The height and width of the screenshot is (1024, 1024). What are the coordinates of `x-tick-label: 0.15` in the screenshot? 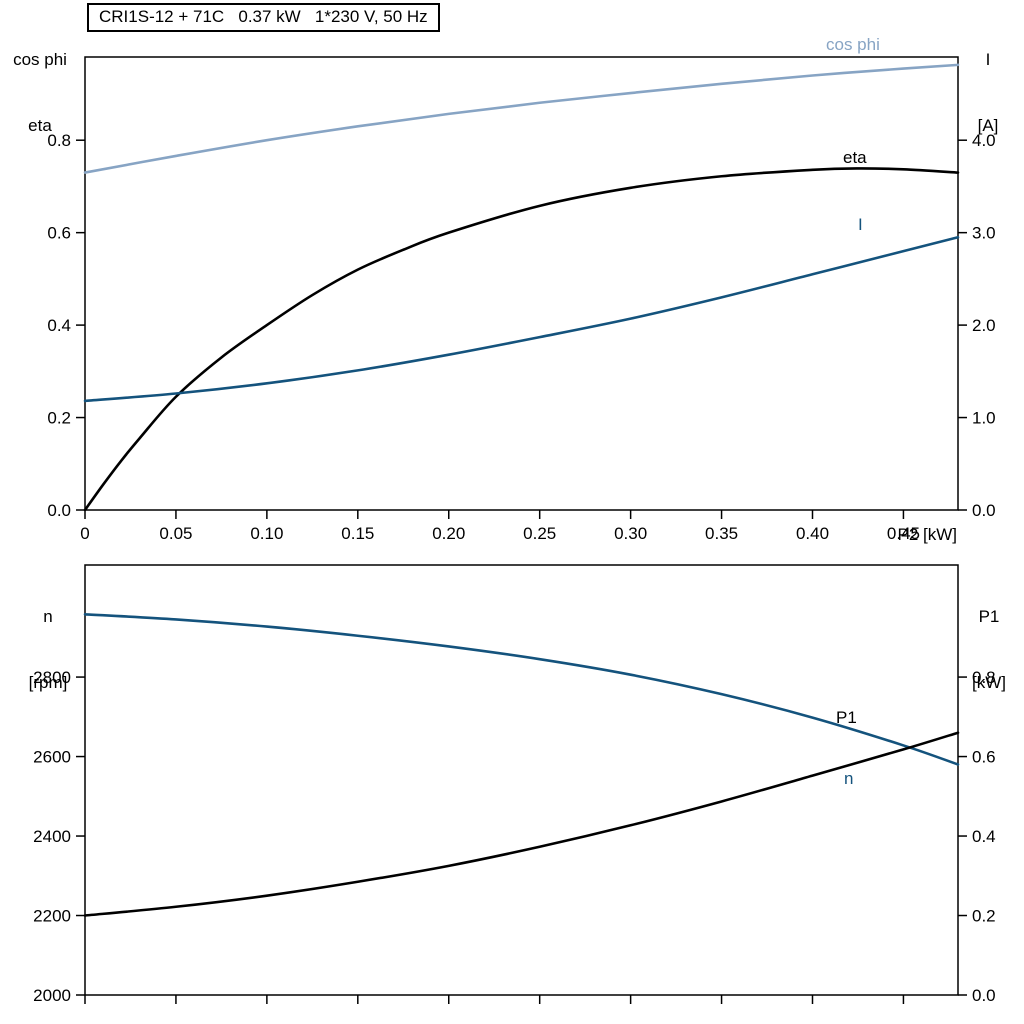 It's located at (357, 533).